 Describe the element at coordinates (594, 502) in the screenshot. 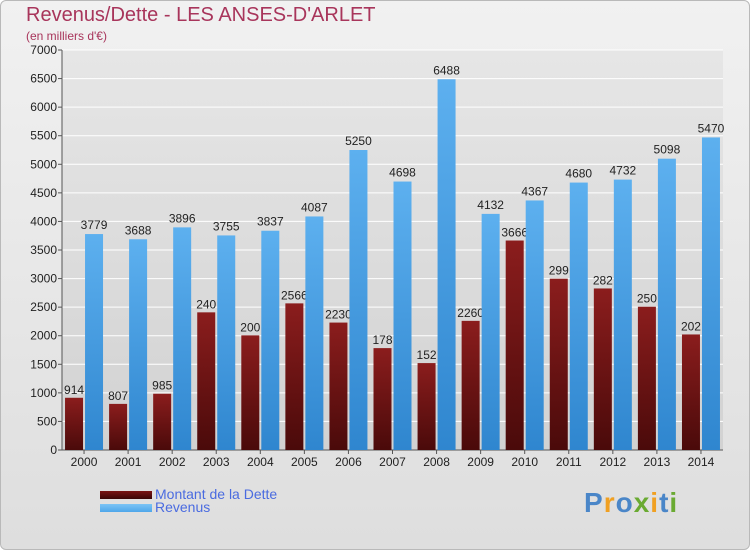

I see `logo-letter: P` at that location.